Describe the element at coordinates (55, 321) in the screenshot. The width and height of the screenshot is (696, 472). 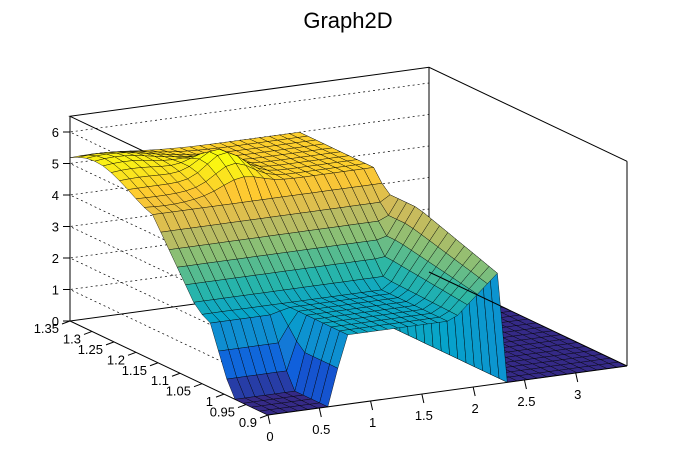
I see `z-tick-label: 0` at that location.